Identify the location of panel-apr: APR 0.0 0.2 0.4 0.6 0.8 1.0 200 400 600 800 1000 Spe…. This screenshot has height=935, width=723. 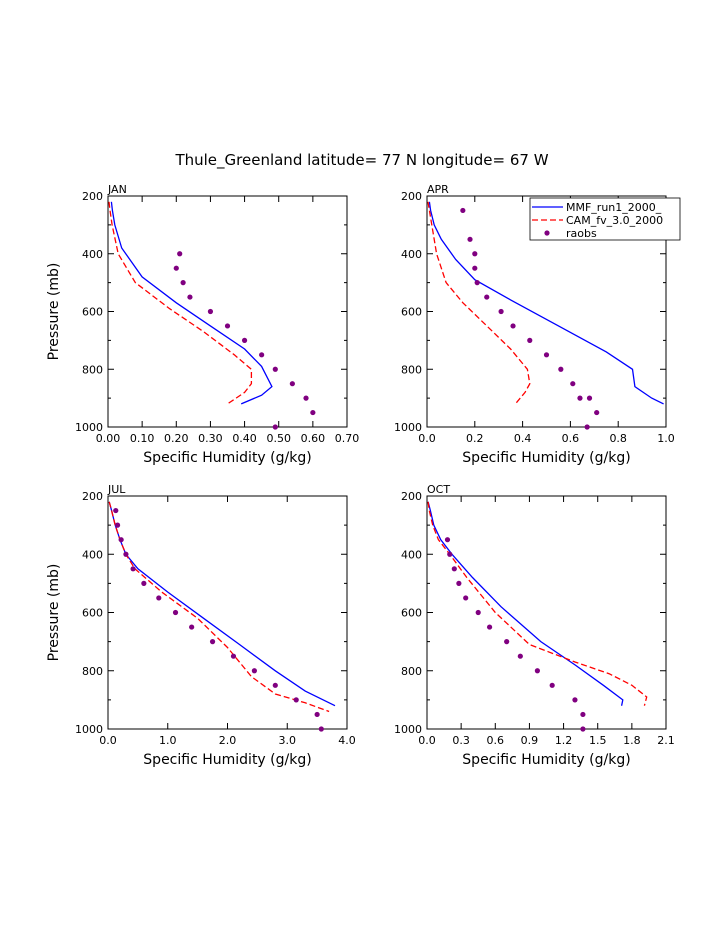
(534, 324).